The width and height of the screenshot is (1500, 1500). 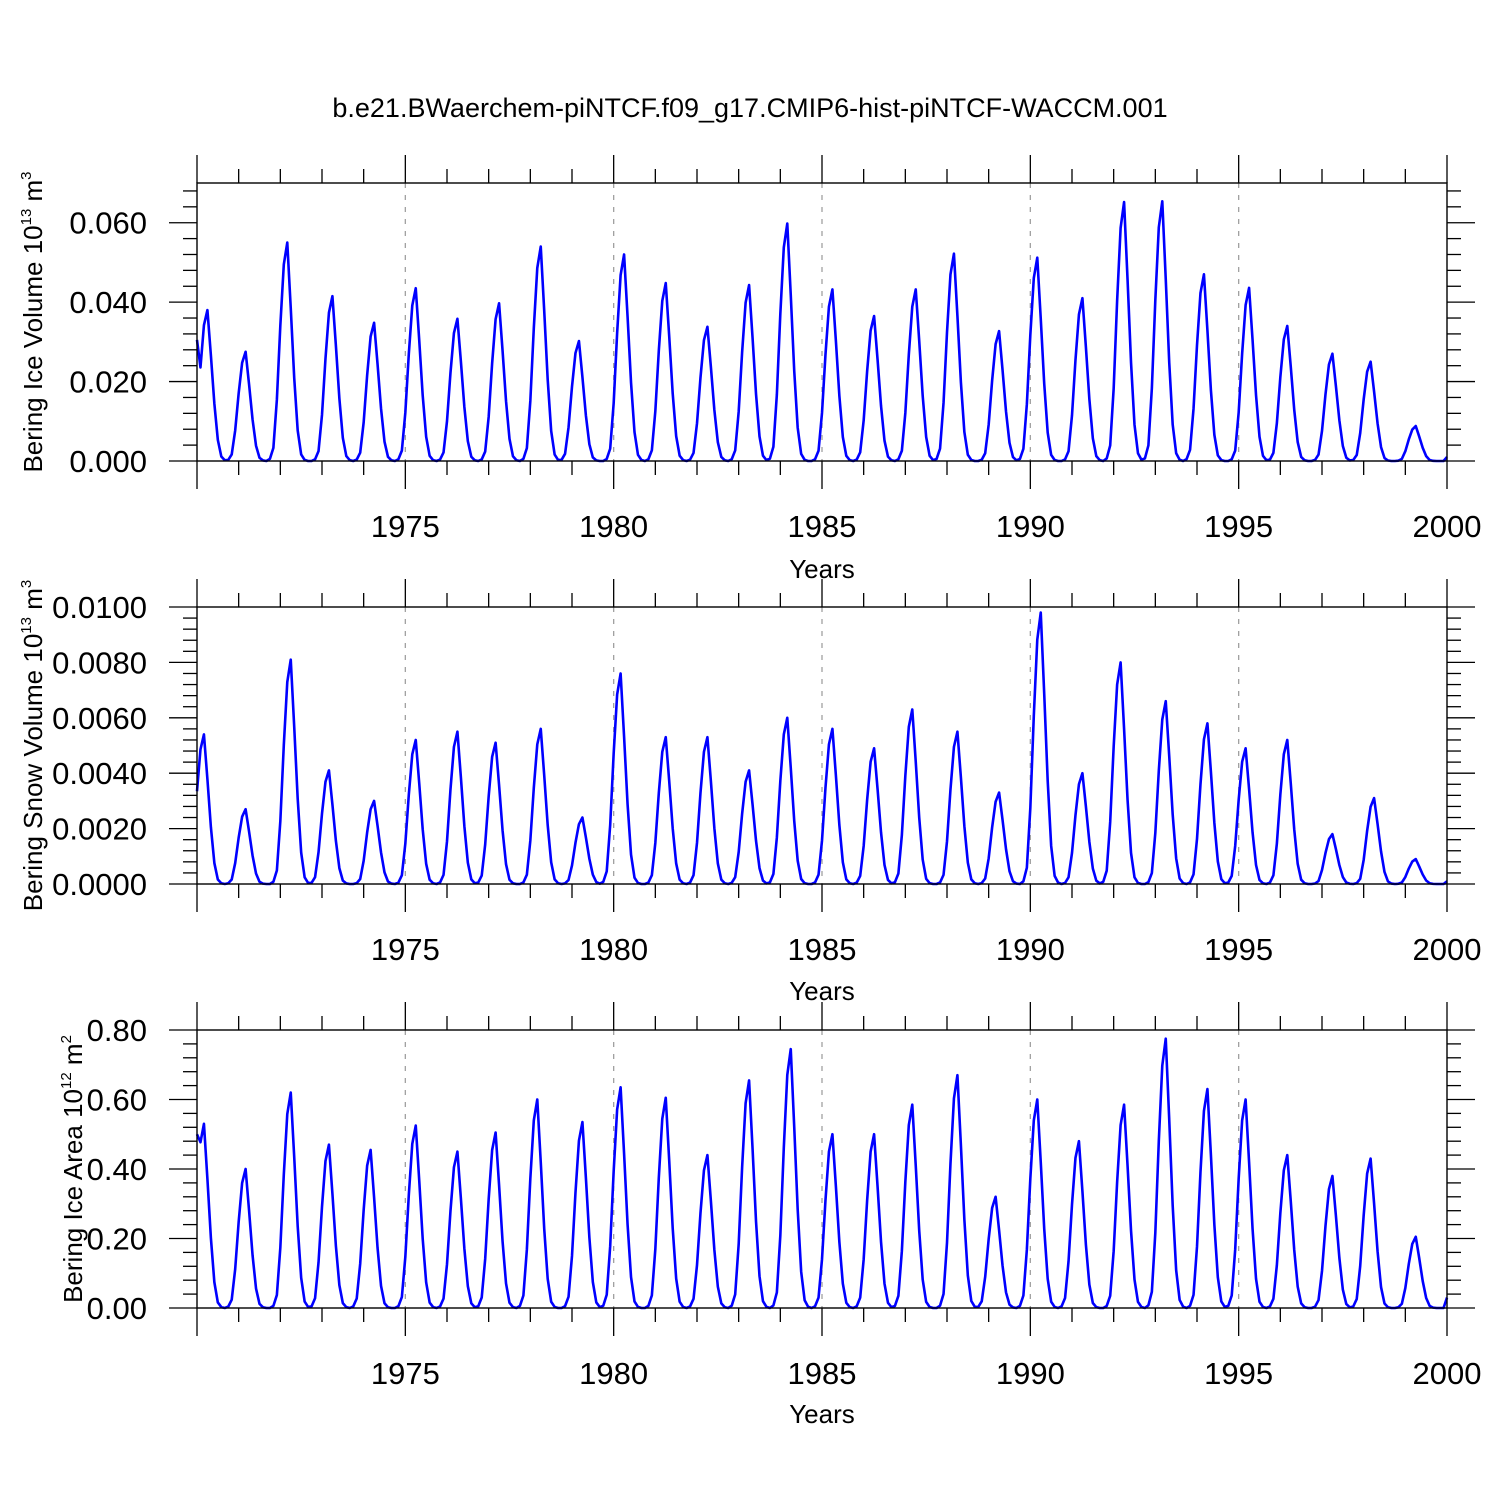 I want to click on y-tick-label: 0.0080, so click(x=99, y=662).